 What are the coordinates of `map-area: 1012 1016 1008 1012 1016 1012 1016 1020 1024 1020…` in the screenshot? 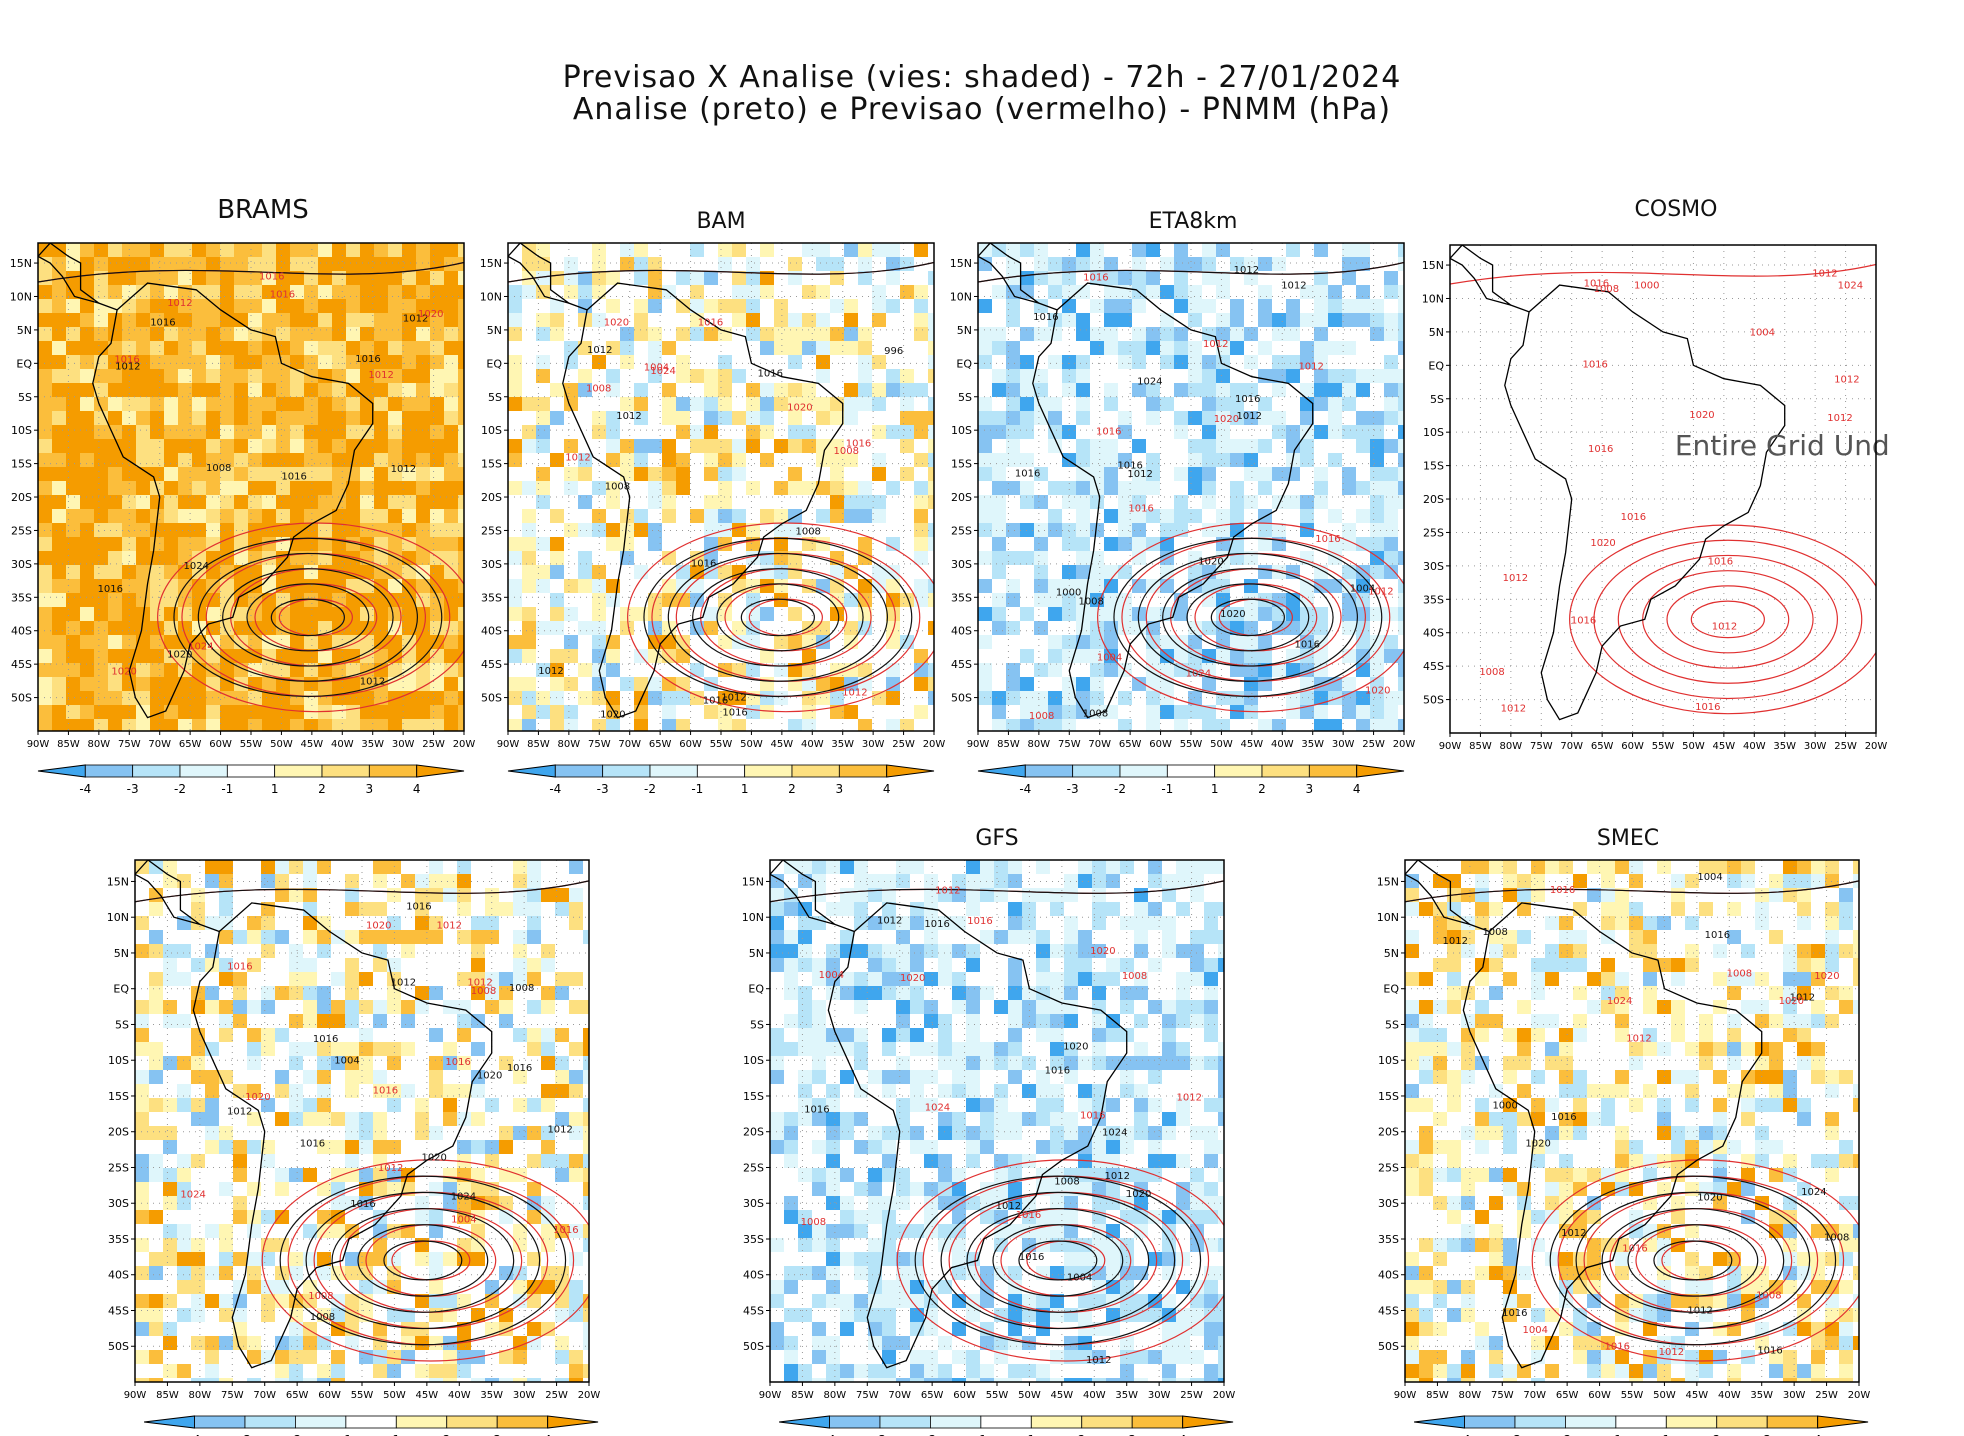 It's located at (1632, 1121).